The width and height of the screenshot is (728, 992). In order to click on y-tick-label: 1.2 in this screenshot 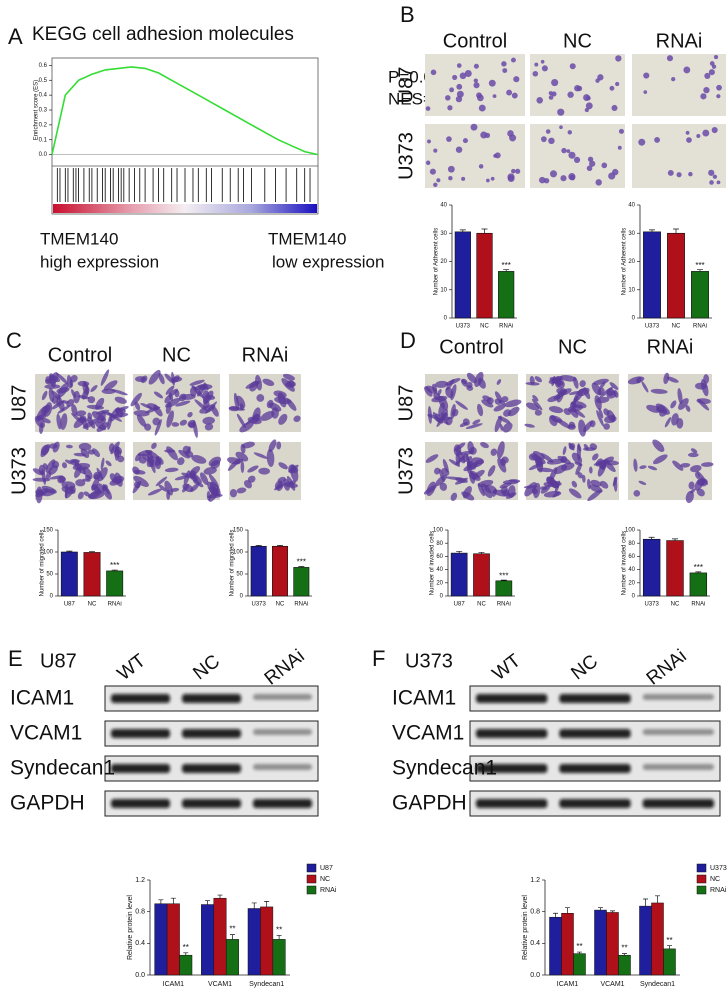, I will do `click(535, 880)`.